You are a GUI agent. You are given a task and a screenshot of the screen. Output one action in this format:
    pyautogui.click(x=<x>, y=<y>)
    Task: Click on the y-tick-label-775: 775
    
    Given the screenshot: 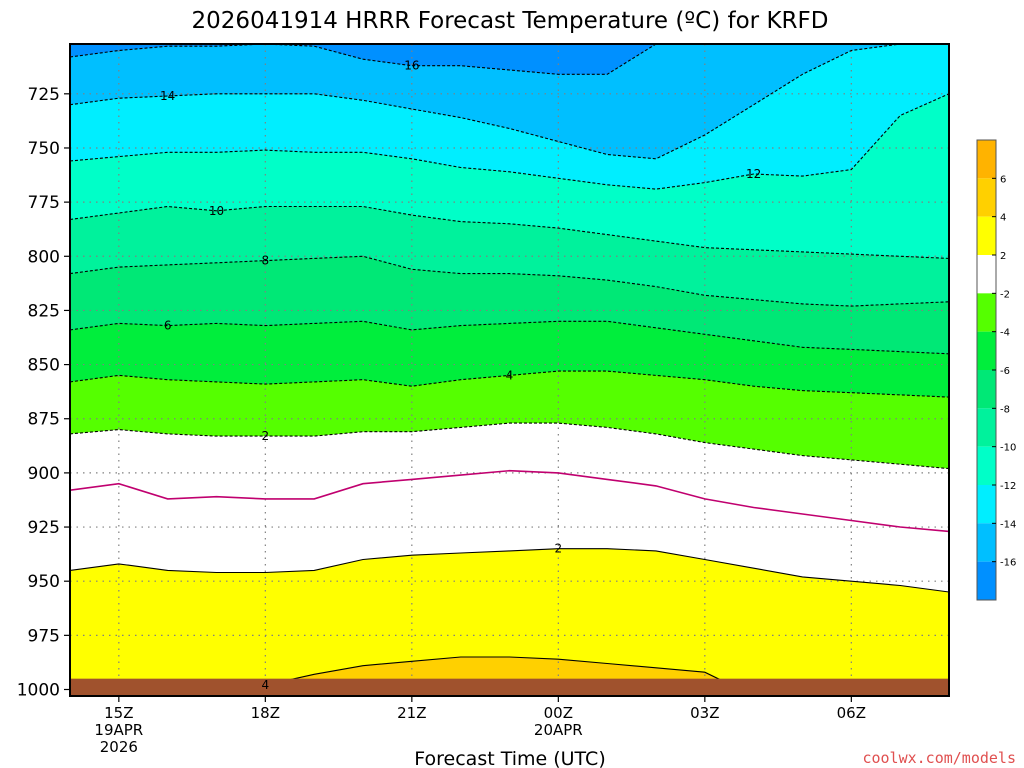 What is the action you would take?
    pyautogui.click(x=44, y=203)
    